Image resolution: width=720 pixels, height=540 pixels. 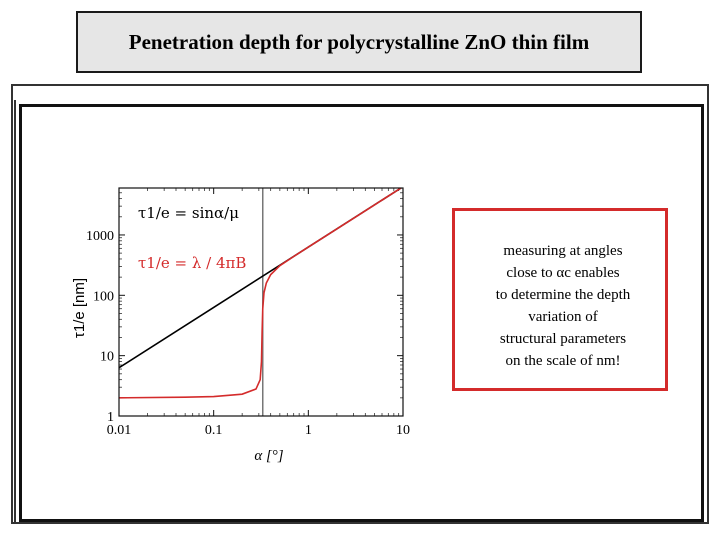 I want to click on y-tick-label: 1000, so click(x=100, y=236).